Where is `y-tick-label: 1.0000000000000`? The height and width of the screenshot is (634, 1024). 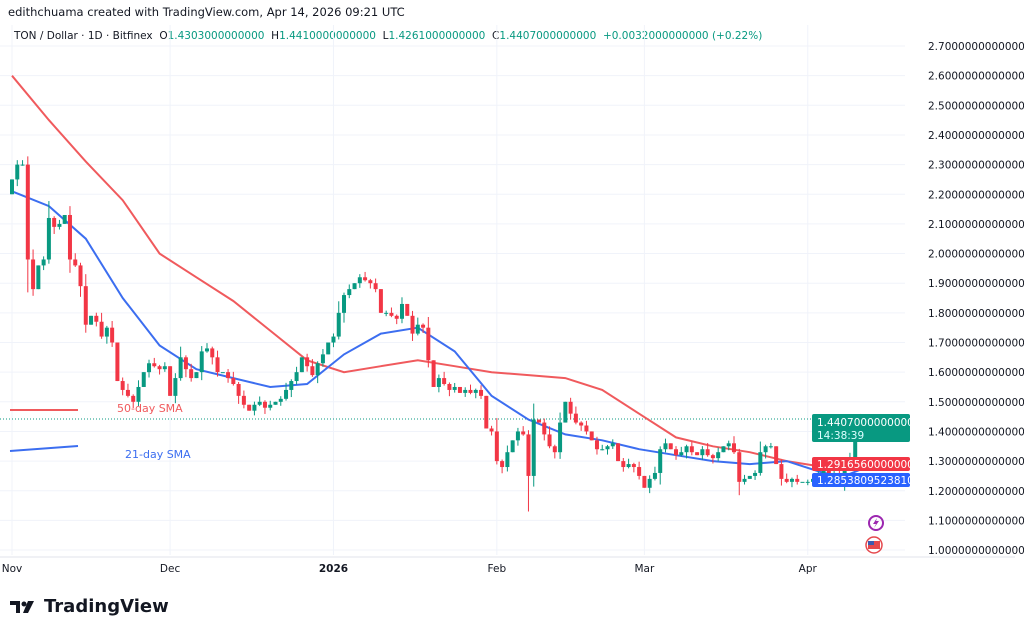 y-tick-label: 1.0000000000000 is located at coordinates (976, 551).